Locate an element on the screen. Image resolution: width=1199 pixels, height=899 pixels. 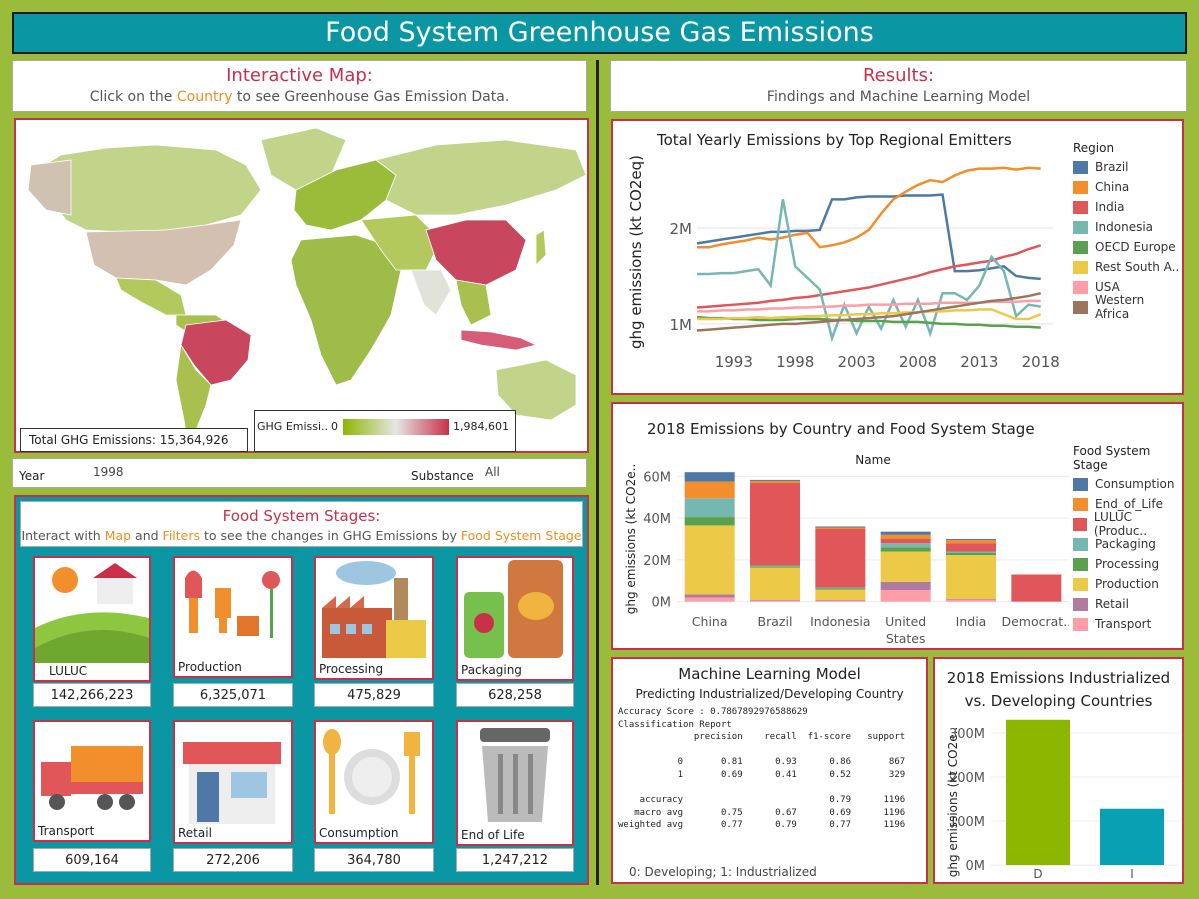
legend-entry: Rest South A.. is located at coordinates (1127, 267).